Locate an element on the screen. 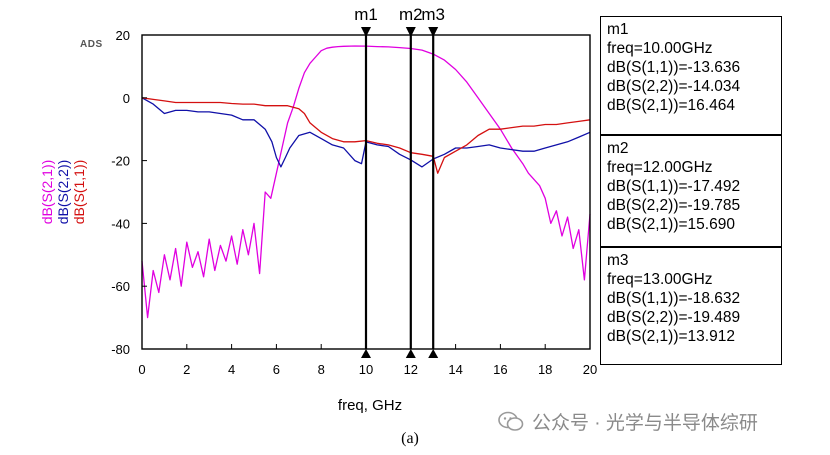 The height and width of the screenshot is (455, 830). x-axis-label: freq, GHz is located at coordinates (370, 405).